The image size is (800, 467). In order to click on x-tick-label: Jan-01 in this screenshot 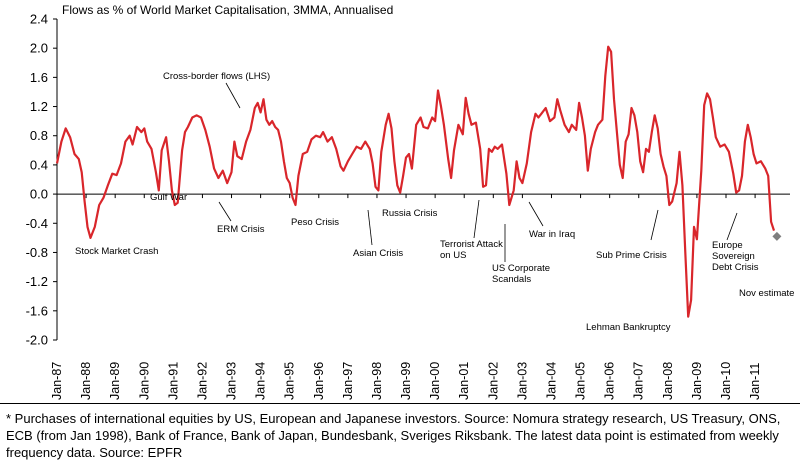, I will do `click(464, 381)`.